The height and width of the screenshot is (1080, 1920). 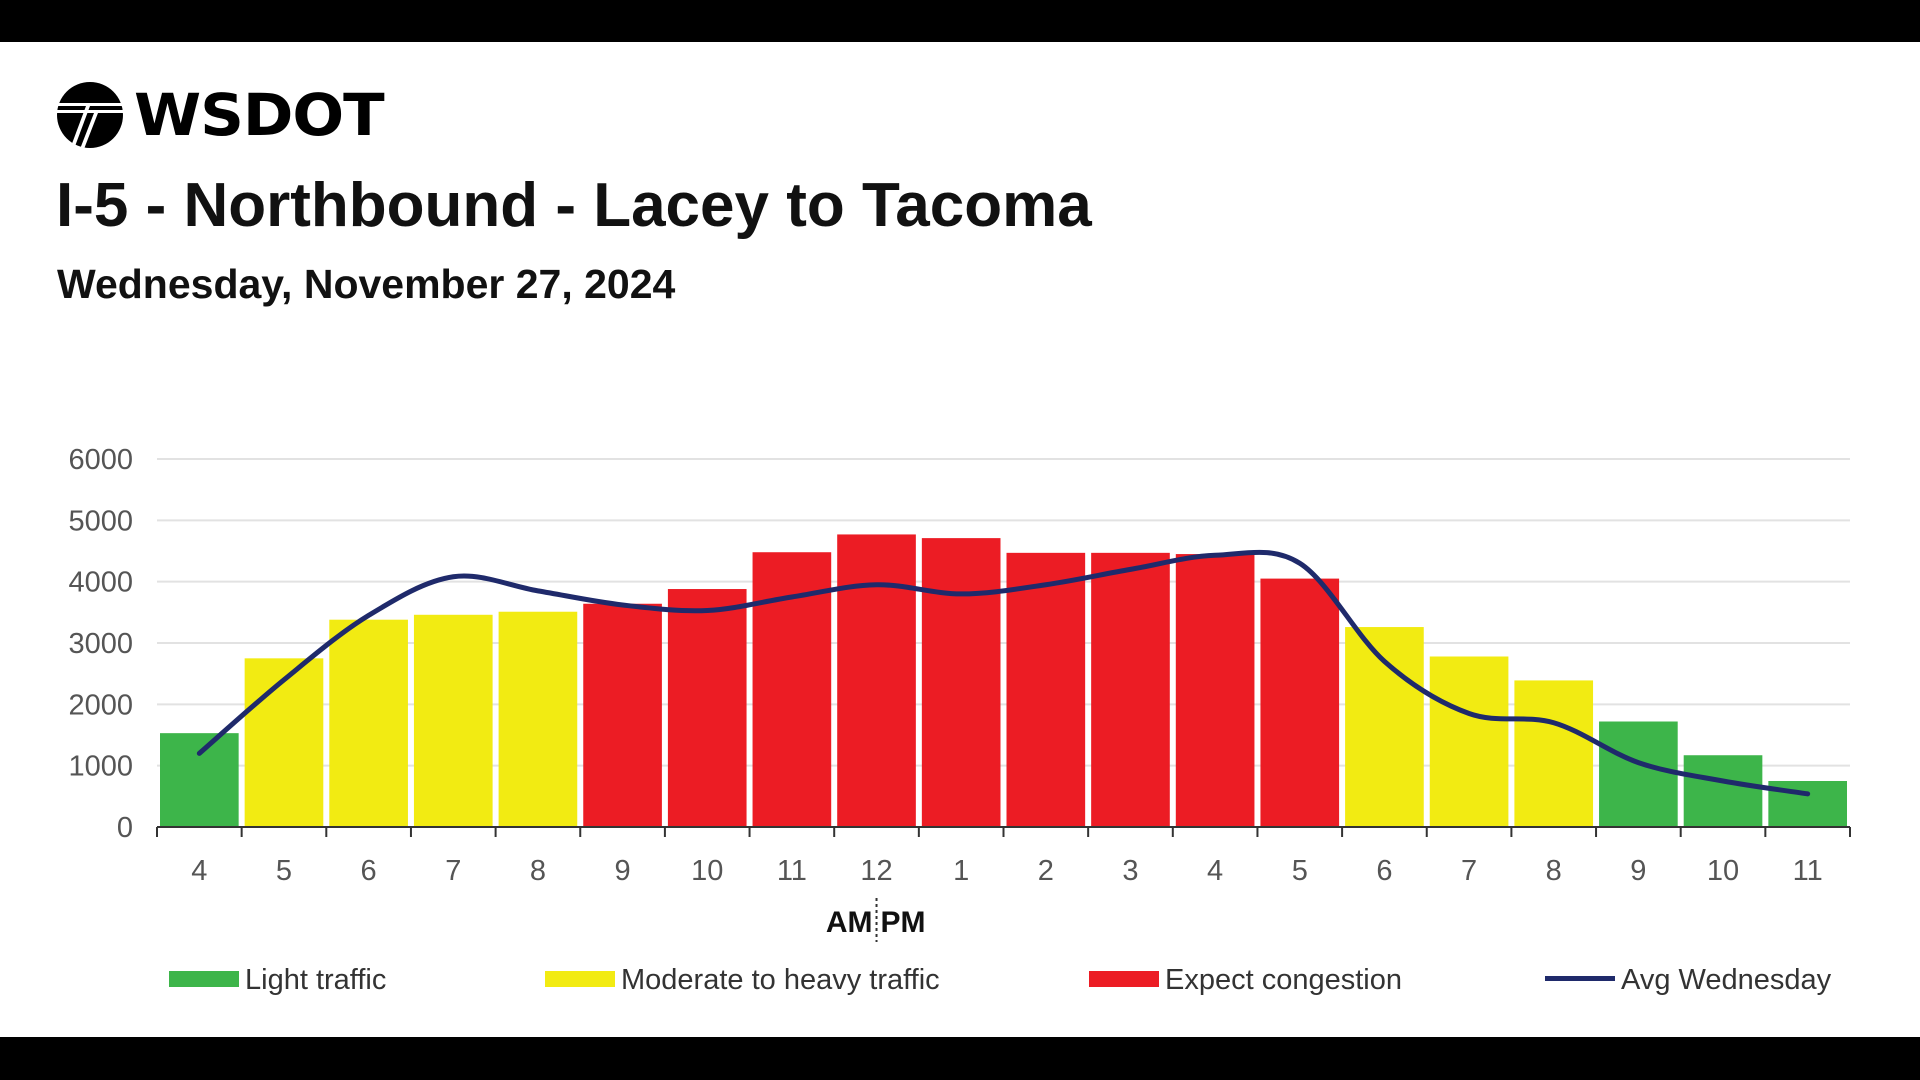 What do you see at coordinates (1124, 979) in the screenshot?
I see `legend-swatch-congestion` at bounding box center [1124, 979].